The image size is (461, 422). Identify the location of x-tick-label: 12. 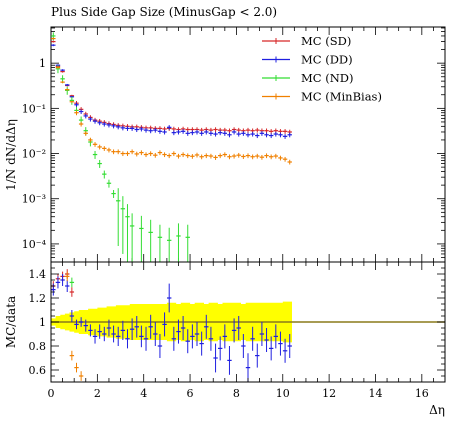
(329, 393).